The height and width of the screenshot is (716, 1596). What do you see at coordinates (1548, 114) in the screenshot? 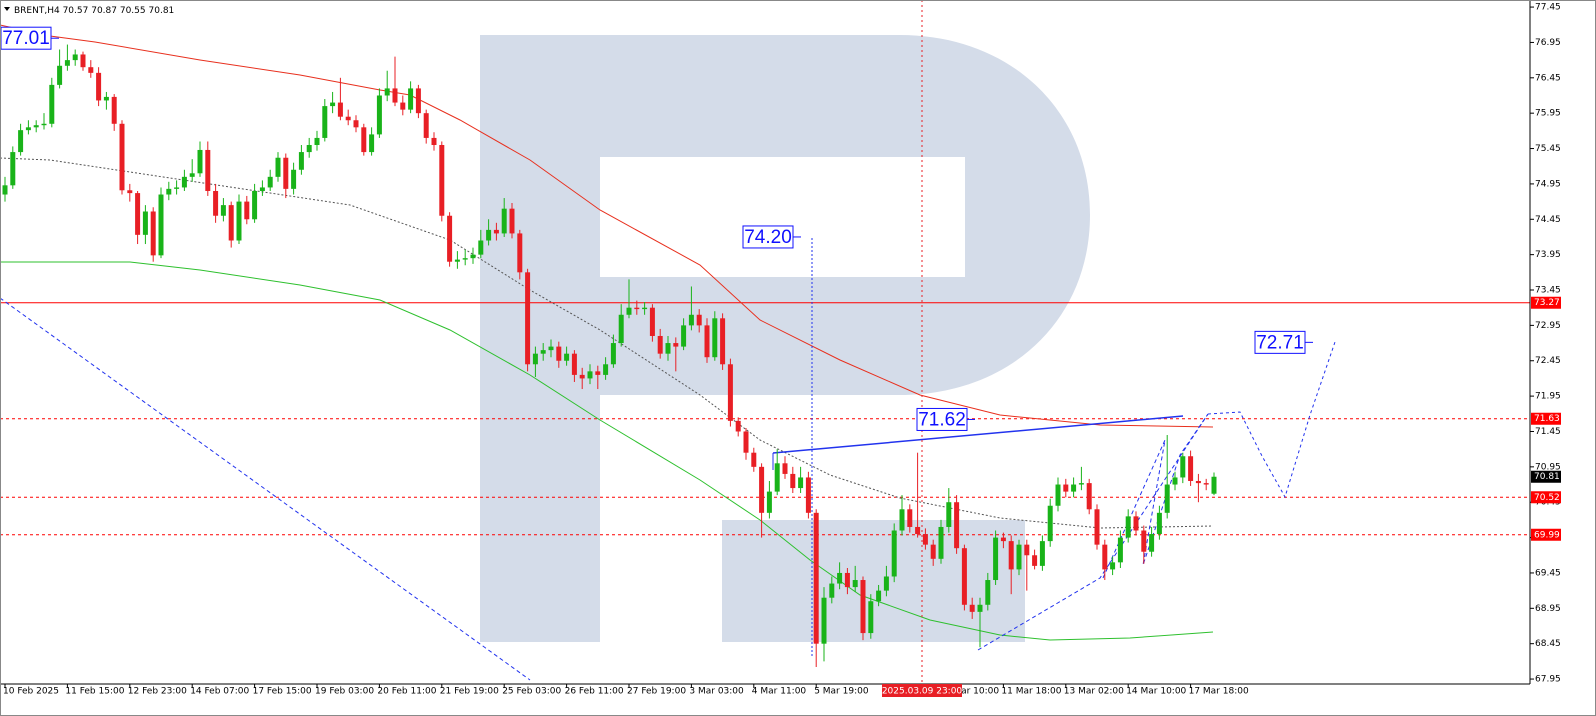
I see `y-tick-label: 75.95` at bounding box center [1548, 114].